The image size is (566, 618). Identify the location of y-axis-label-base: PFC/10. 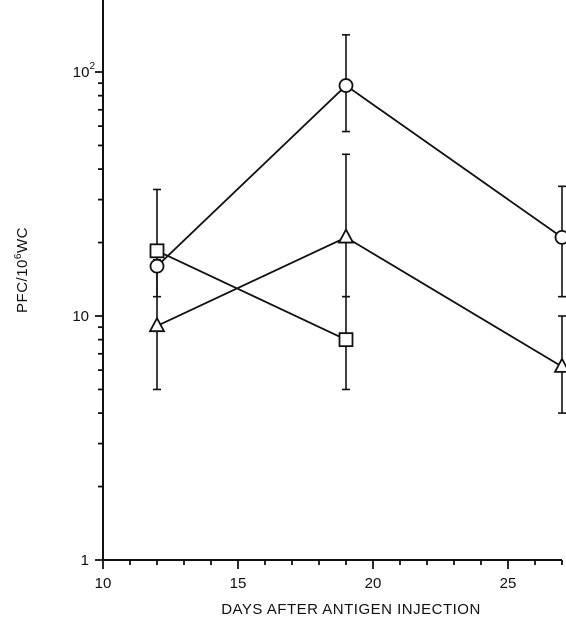
(22, 286).